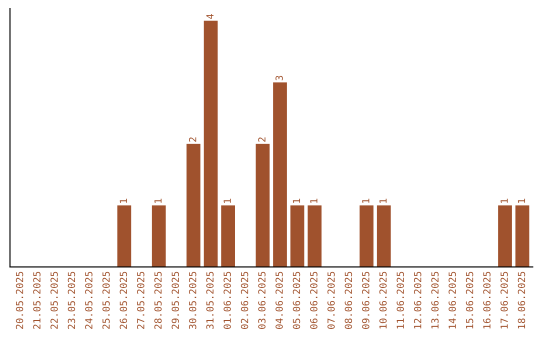  Describe the element at coordinates (418, 300) in the screenshot. I see `x-tick-label: 12.06.2025` at that location.